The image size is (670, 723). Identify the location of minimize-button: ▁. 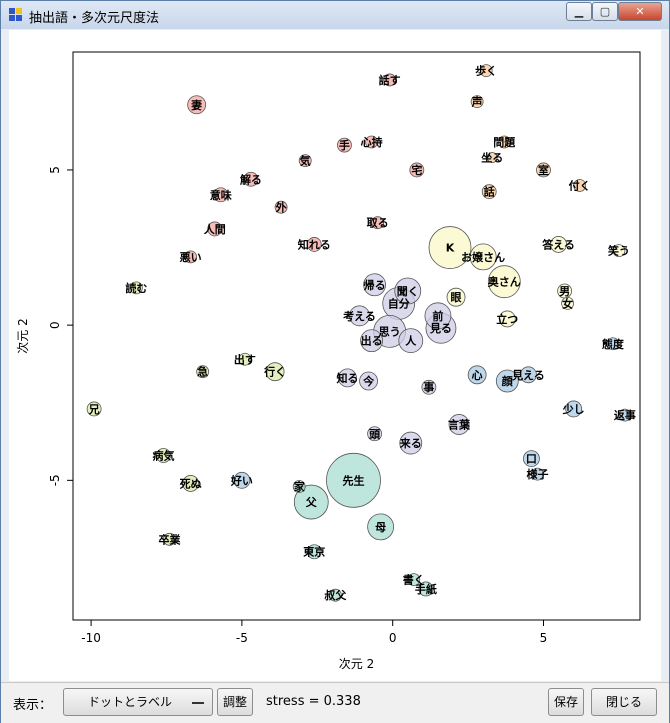
(579, 11).